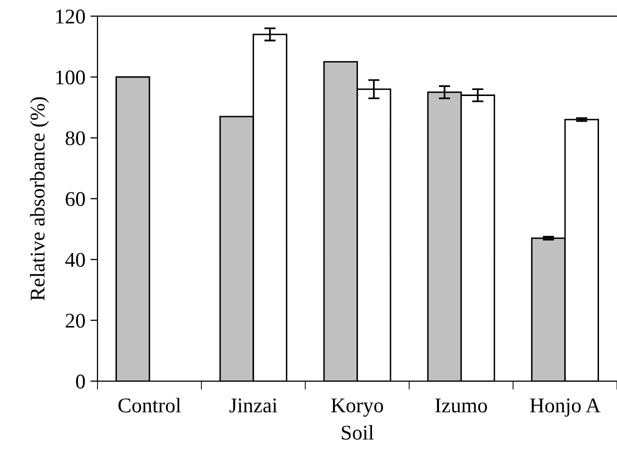  Describe the element at coordinates (565, 407) in the screenshot. I see `x-tick-label: Honjo A` at that location.